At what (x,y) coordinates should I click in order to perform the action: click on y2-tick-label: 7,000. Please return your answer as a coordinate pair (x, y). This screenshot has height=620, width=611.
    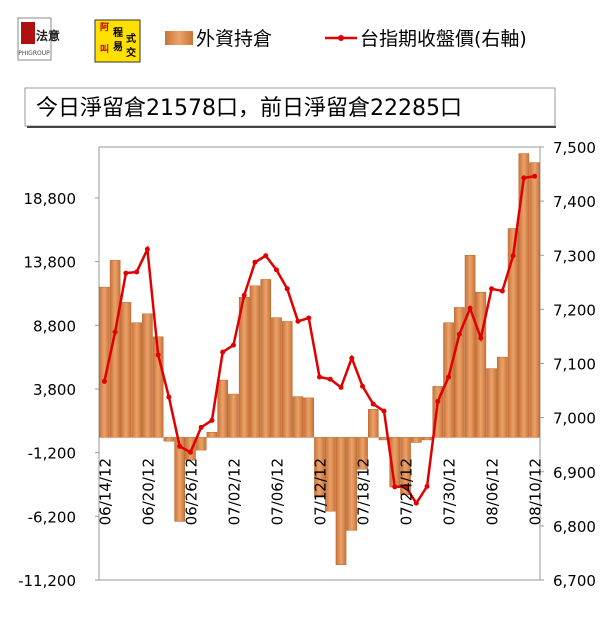
    Looking at the image, I should click on (574, 419).